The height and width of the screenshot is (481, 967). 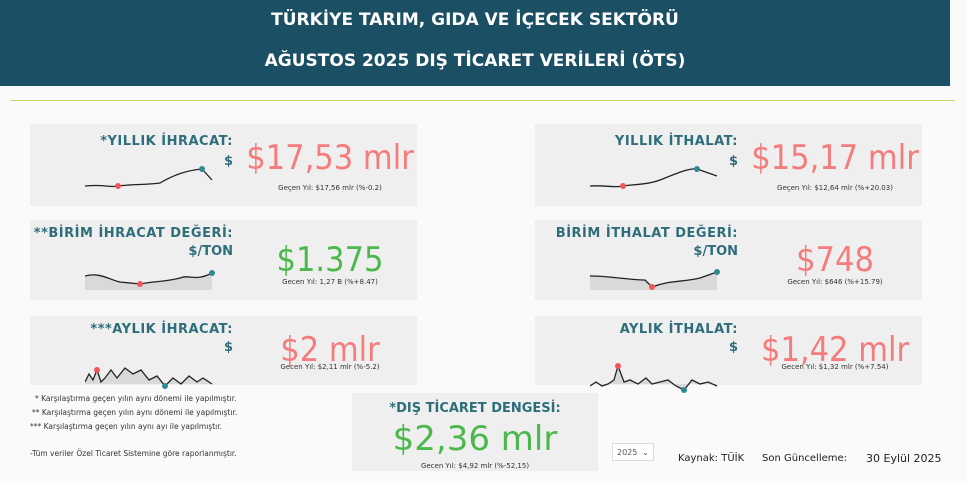 I want to click on kpi-previous: Geçen Yıl: $17,56 mlr (%-0.2), so click(x=330, y=188).